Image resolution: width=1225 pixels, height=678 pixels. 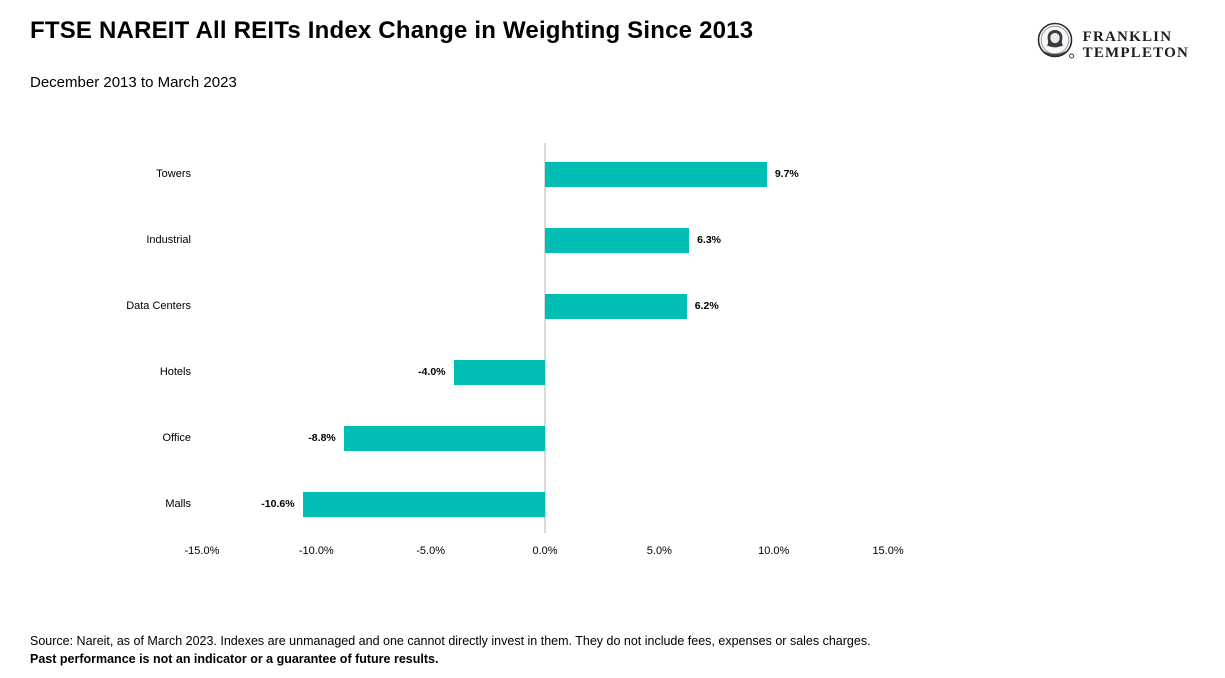 I want to click on page-subtitle: December 2013 to March 2023, so click(x=133, y=82).